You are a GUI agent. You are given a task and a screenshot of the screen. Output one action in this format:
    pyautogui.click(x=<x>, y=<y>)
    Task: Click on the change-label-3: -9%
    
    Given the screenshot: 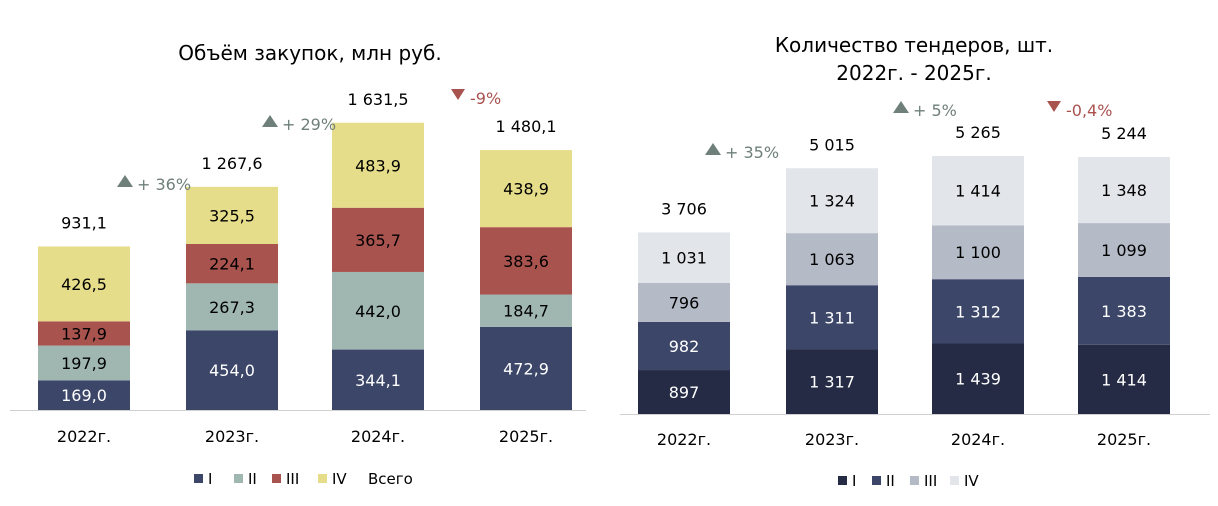 What is the action you would take?
    pyautogui.click(x=485, y=98)
    